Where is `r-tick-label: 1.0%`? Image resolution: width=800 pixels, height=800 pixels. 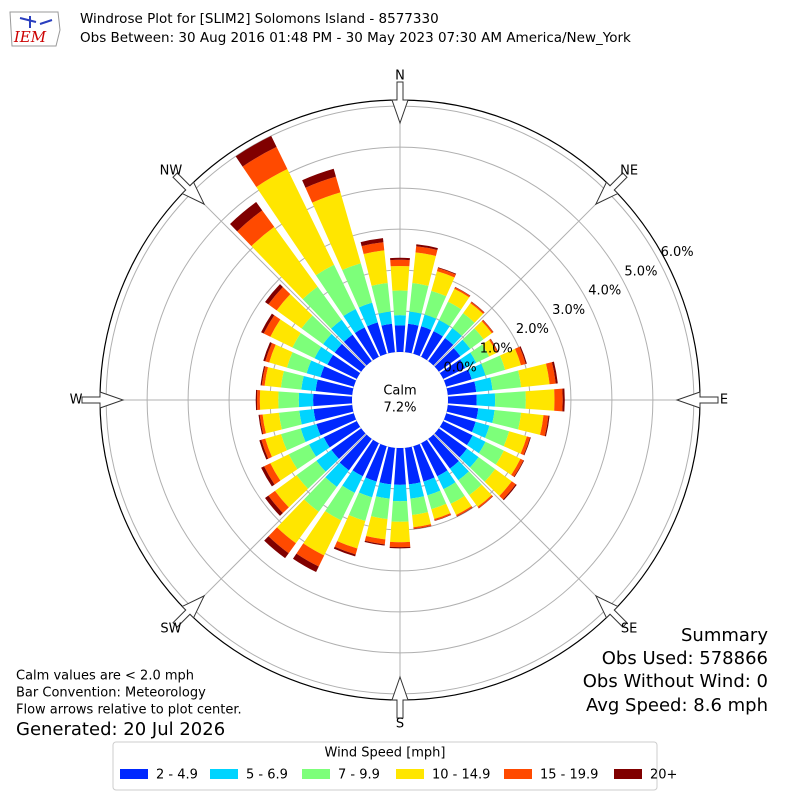
r-tick-label: 1.0% is located at coordinates (496, 348).